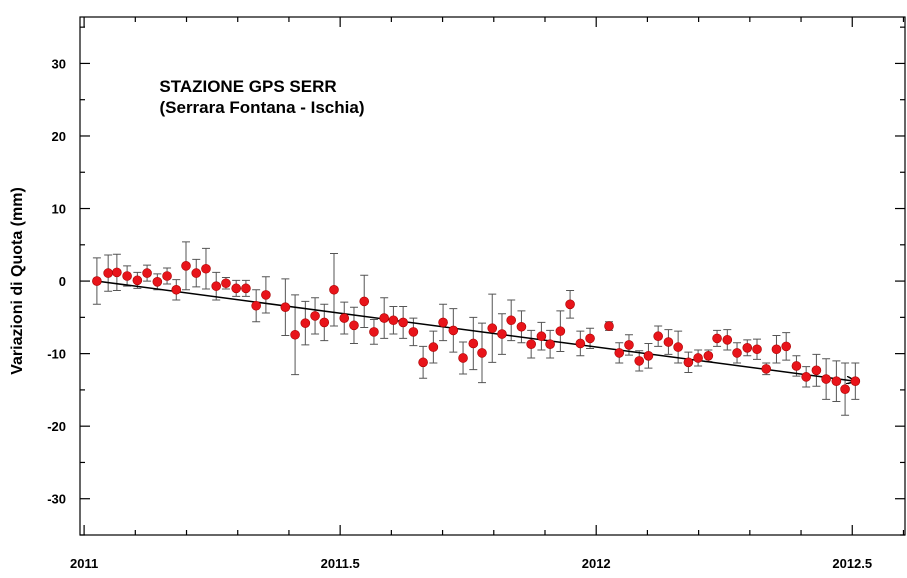 The image size is (907, 578). I want to click on y-tick-label: 10, so click(59, 209).